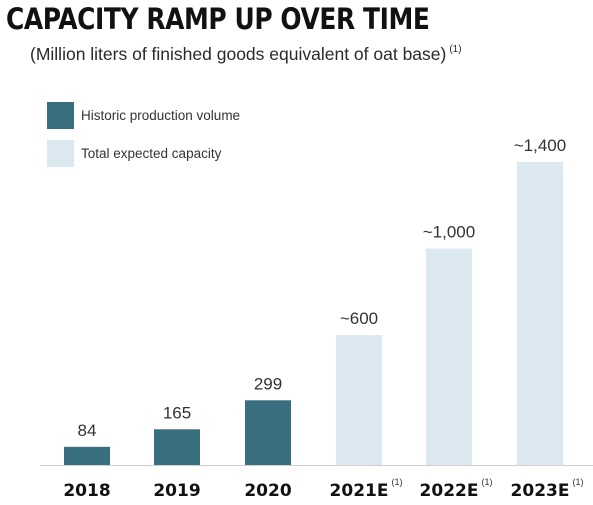 Image resolution: width=593 pixels, height=505 pixels. What do you see at coordinates (87, 430) in the screenshot?
I see `data-label-2018: 84` at bounding box center [87, 430].